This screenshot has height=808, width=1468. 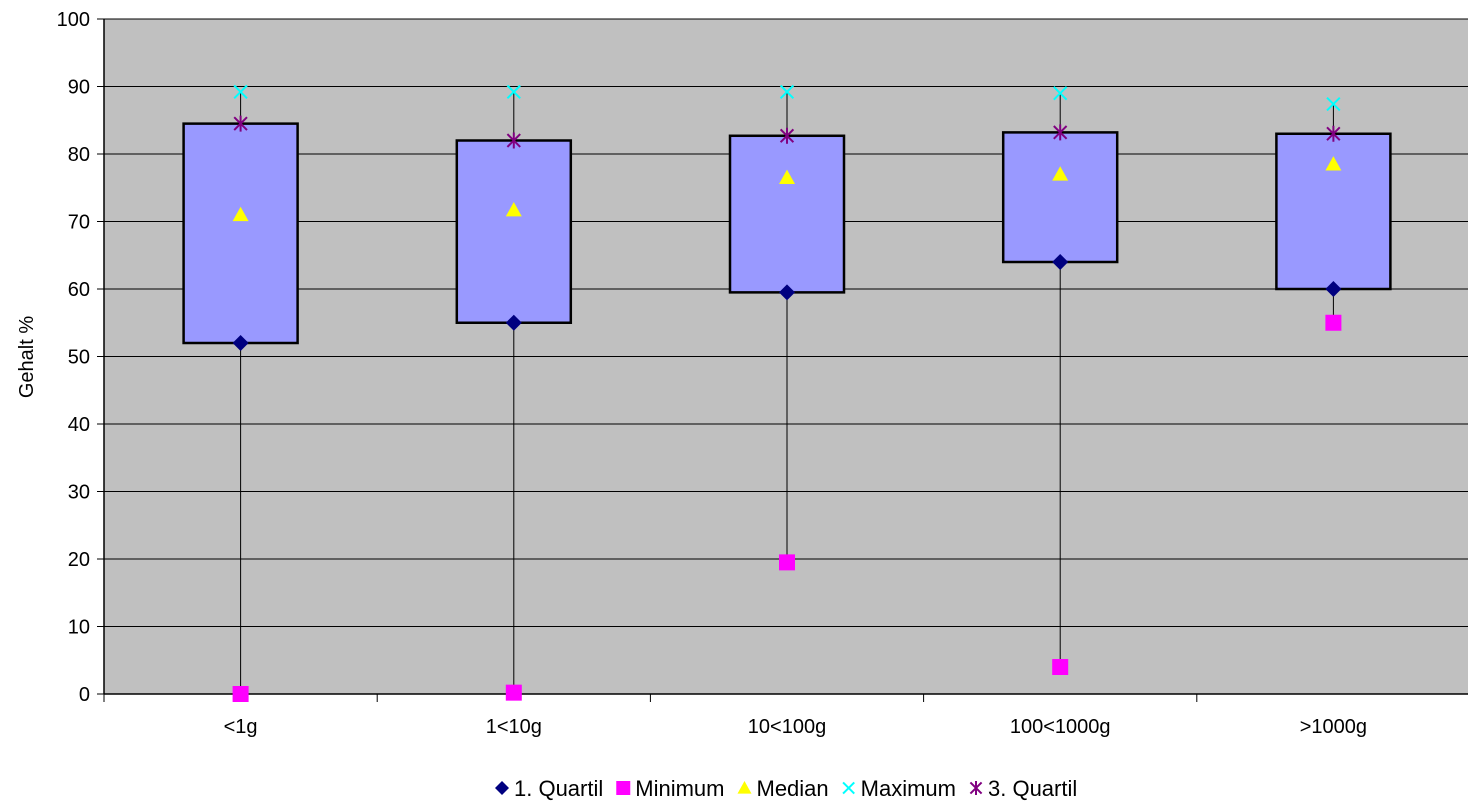 I want to click on y-tick-label: 80, so click(x=79, y=155).